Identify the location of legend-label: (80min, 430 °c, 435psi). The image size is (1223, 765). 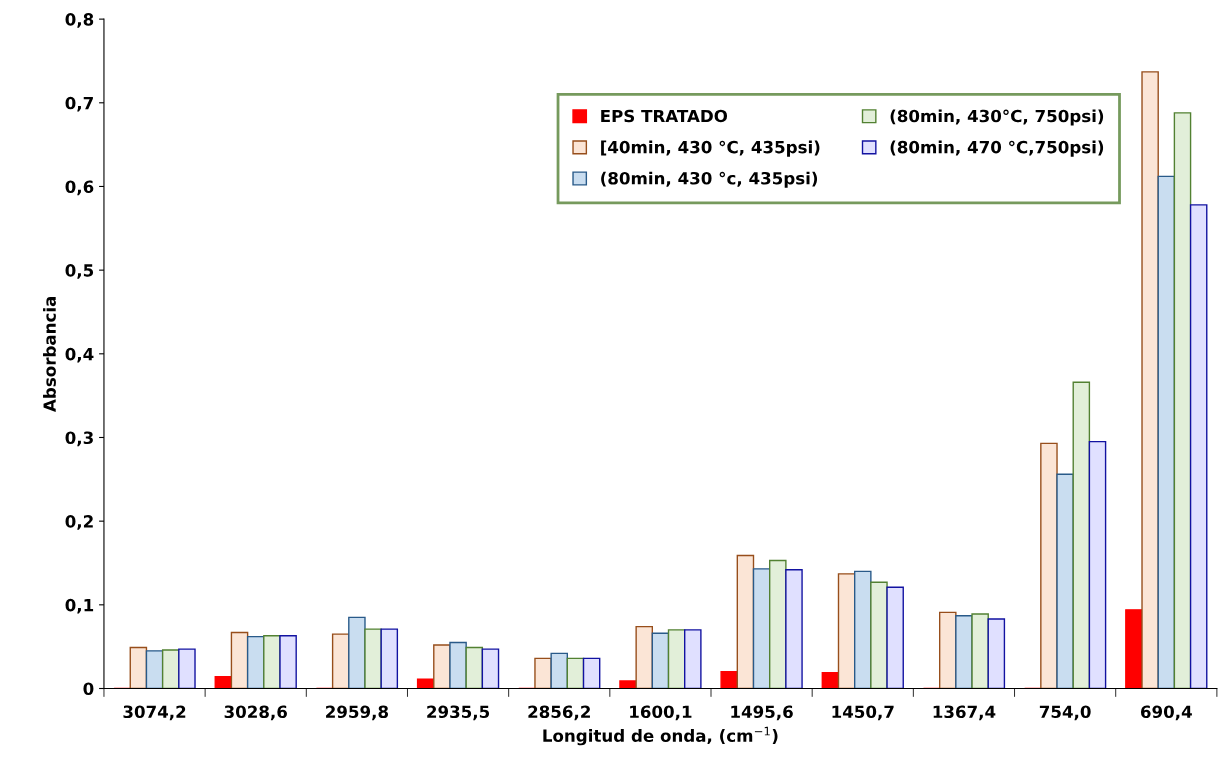
(709, 179).